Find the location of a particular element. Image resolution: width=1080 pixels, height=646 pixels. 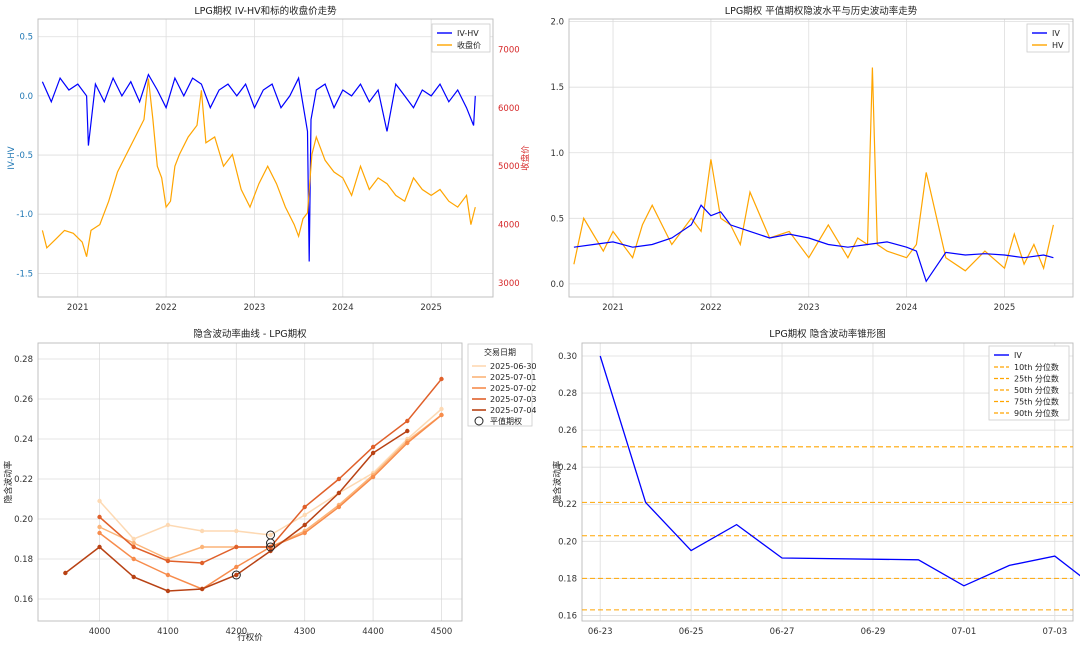

c4-y-tick-label: 0.26 is located at coordinates (567, 431).